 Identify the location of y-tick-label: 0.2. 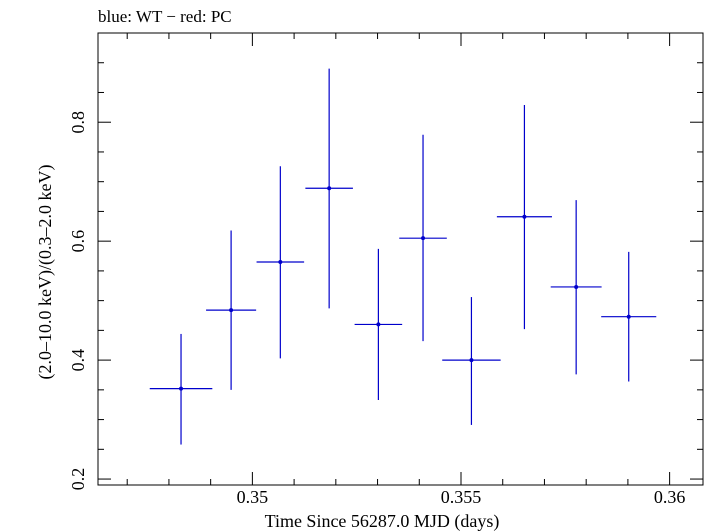
(78, 479).